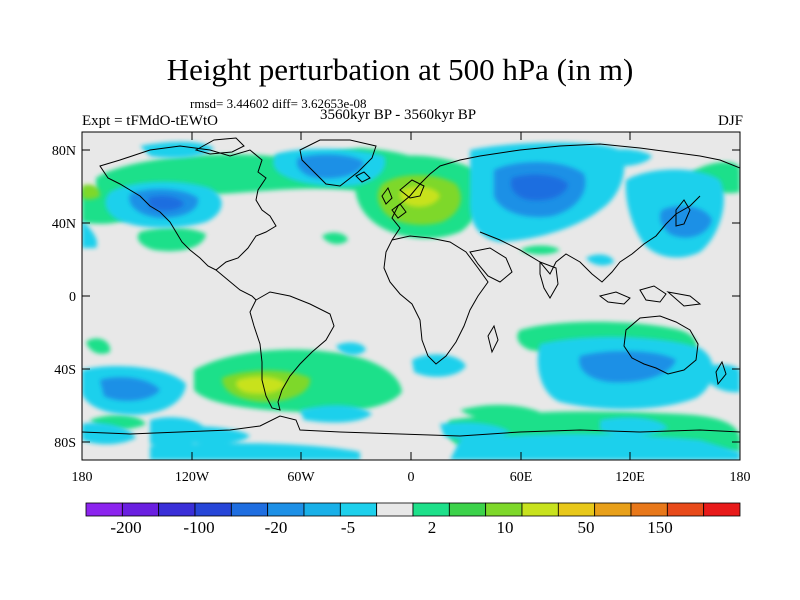 This screenshot has height=600, width=800. I want to click on colorbar-label: 50, so click(586, 527).